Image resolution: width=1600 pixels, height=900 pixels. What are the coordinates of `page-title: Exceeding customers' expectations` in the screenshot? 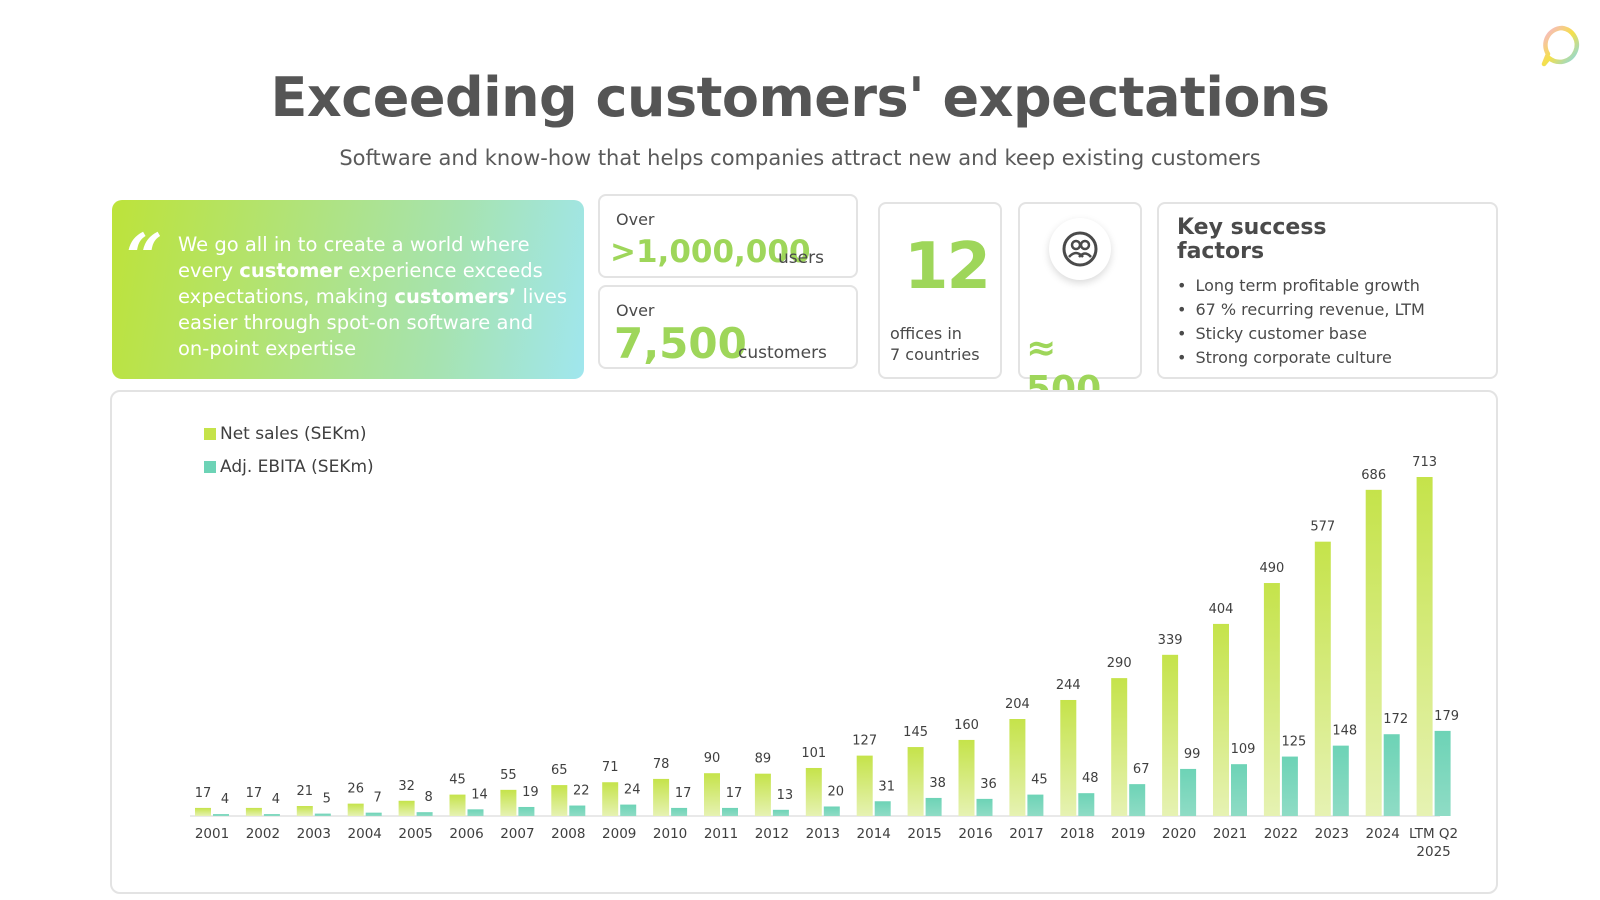 It's located at (800, 97).